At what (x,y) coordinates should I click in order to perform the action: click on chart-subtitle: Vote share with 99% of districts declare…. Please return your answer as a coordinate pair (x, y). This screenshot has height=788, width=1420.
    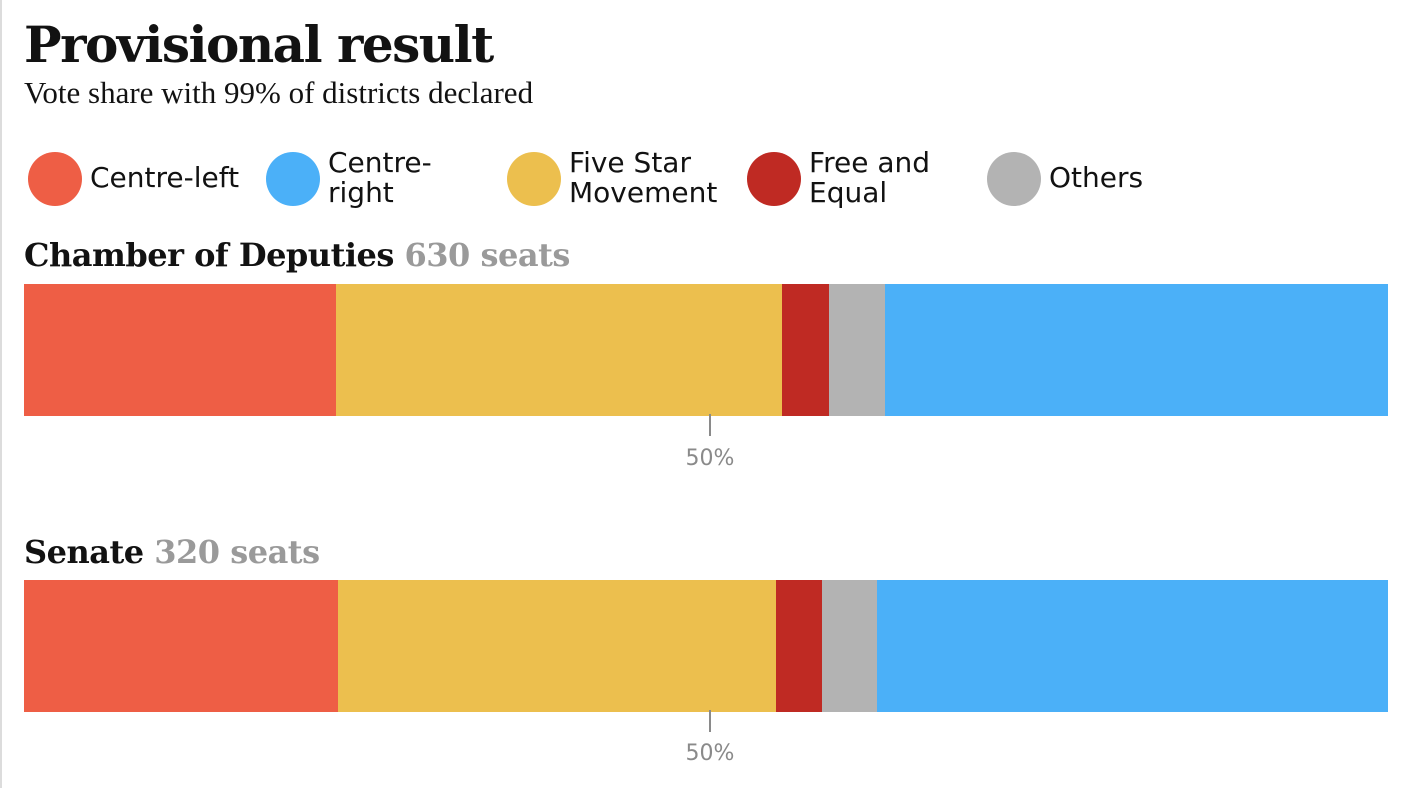
    Looking at the image, I should click on (279, 92).